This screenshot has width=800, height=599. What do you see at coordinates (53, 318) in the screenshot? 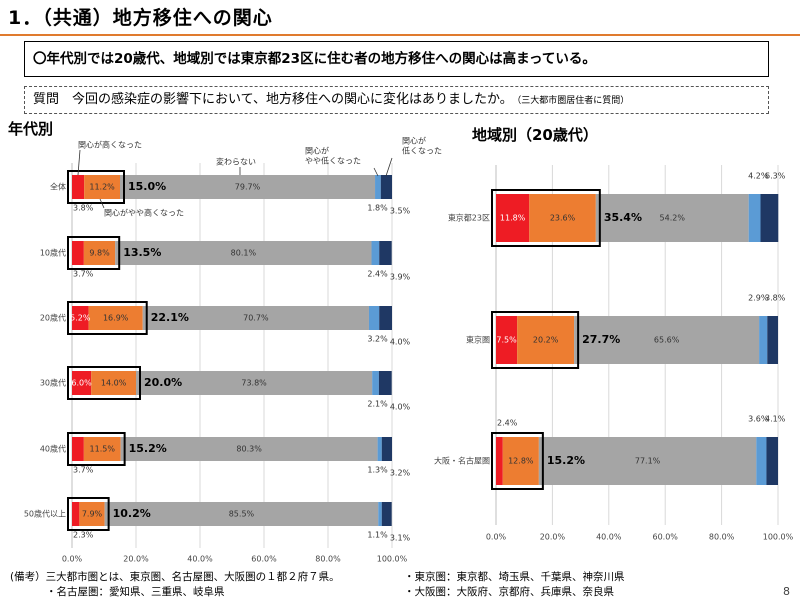
I see `left-category-label: 20歳代` at bounding box center [53, 318].